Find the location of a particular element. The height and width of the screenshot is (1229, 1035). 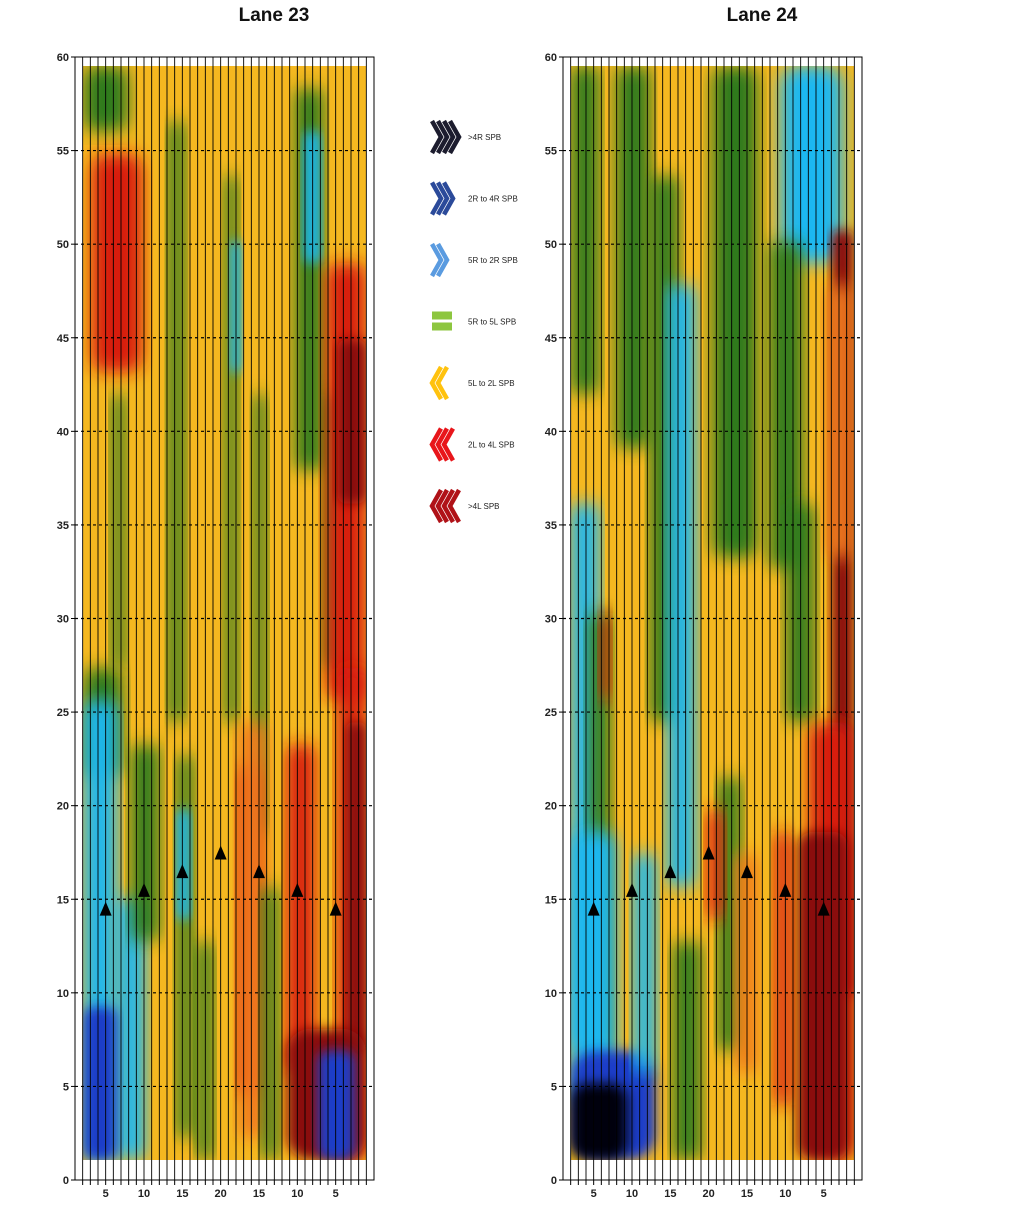

lane-24-y-axis: 0 5 10 15 20 25 30 35 40 45 50 55 60 is located at coordinates (554, 619).